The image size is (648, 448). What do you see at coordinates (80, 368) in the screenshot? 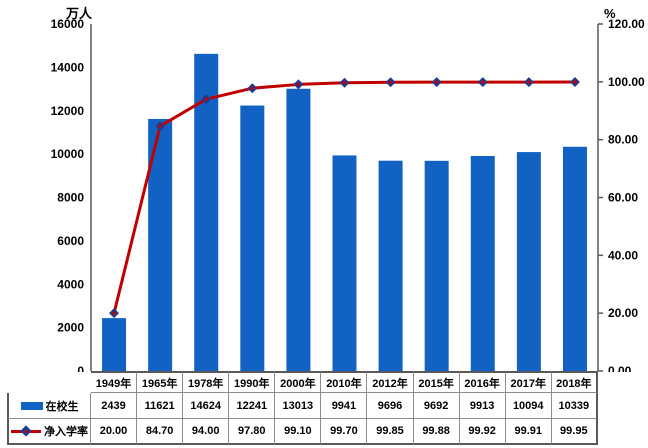
I see `left-axis-tick-label: 0` at bounding box center [80, 368].